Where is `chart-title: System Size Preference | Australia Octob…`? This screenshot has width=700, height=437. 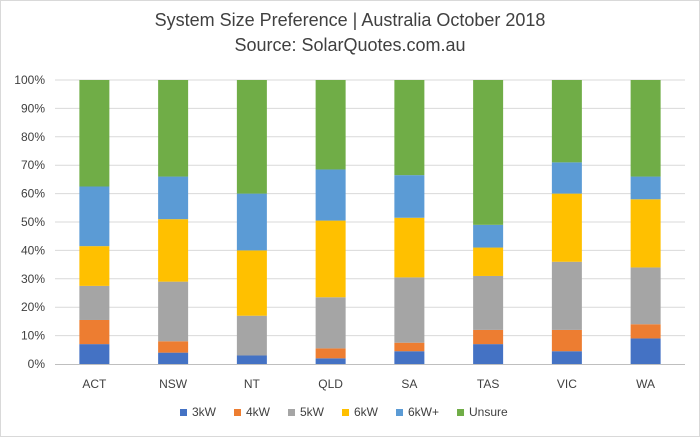 chart-title: System Size Preference | Australia Octob… is located at coordinates (350, 20).